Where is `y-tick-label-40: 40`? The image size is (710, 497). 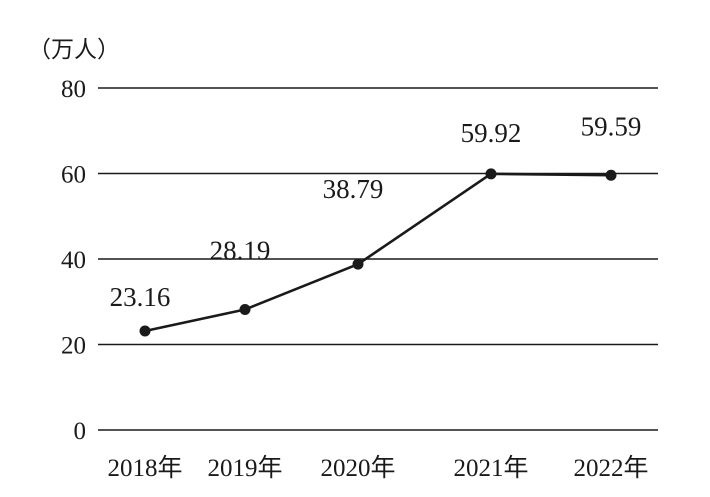
y-tick-label-40: 40 is located at coordinates (73, 260).